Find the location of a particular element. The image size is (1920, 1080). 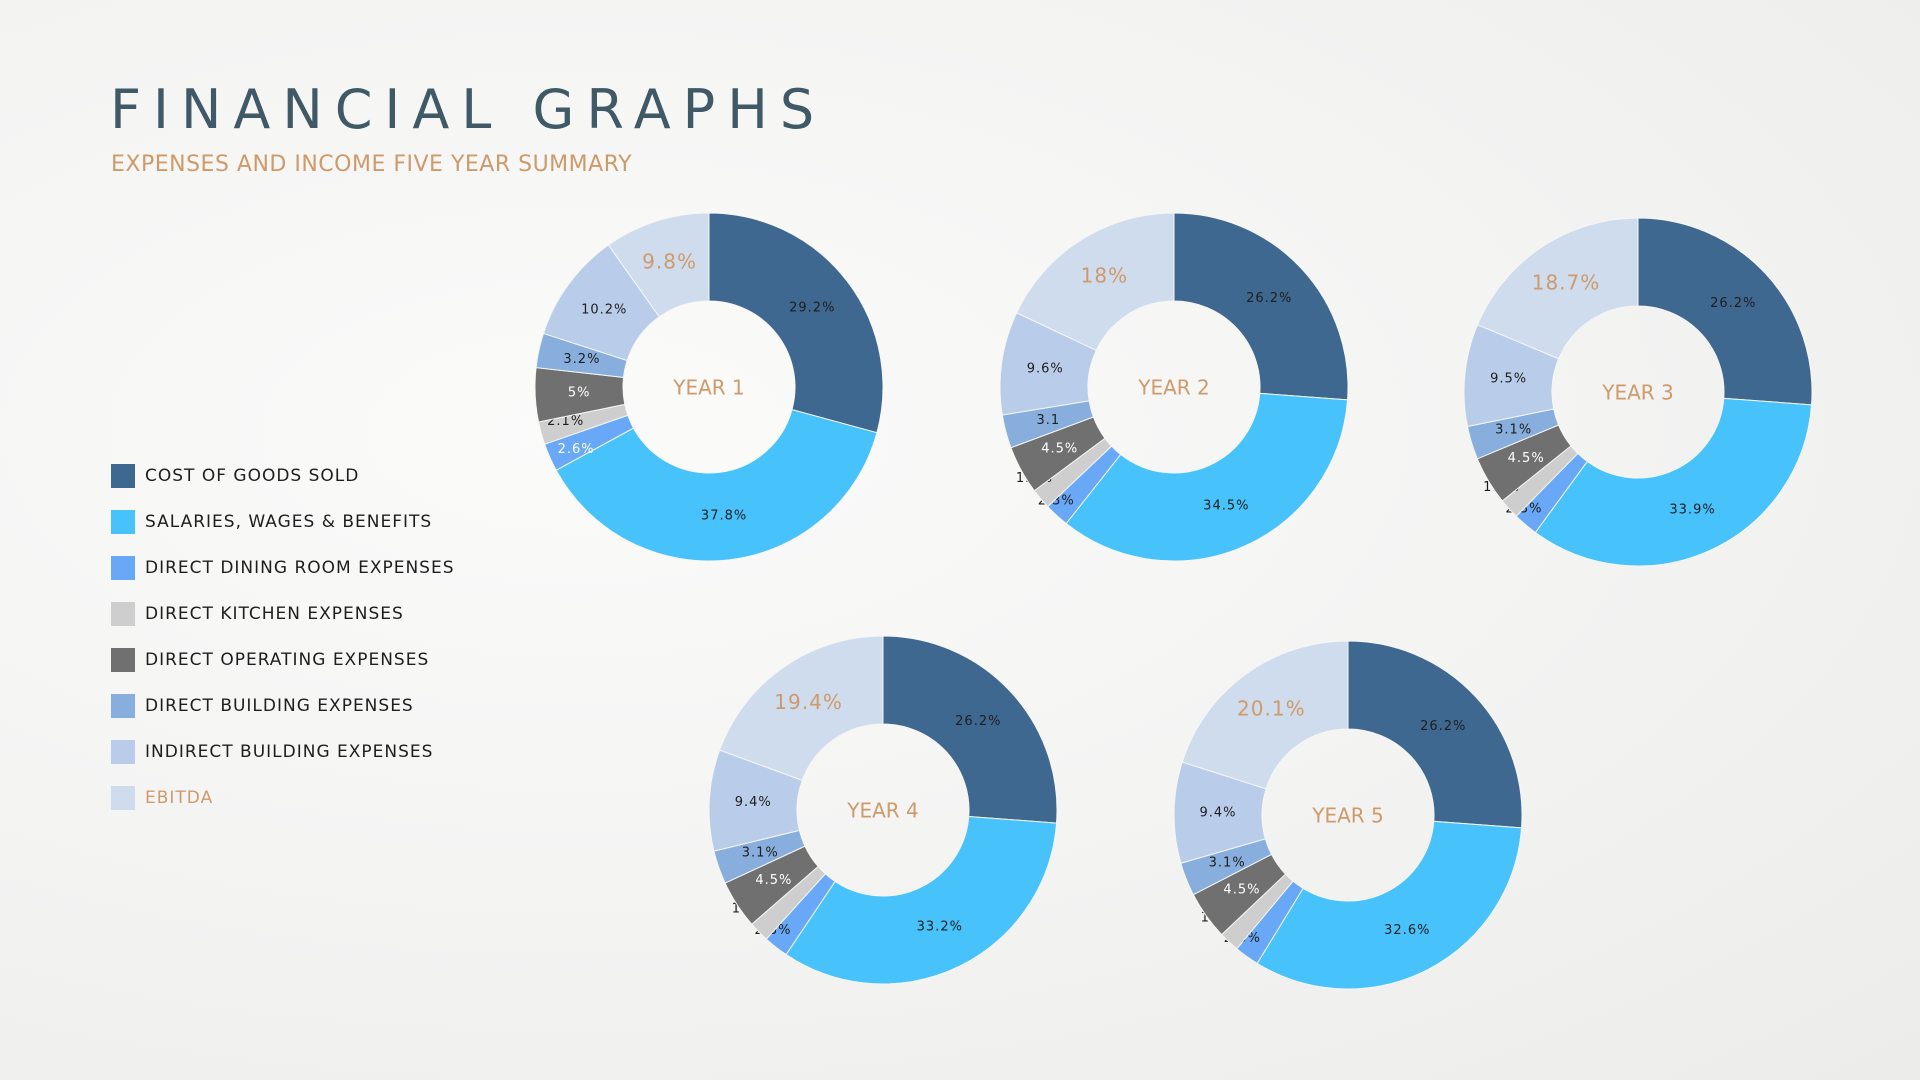

legend-label: DIRECT DINING ROOM EXPENSES is located at coordinates (300, 568).